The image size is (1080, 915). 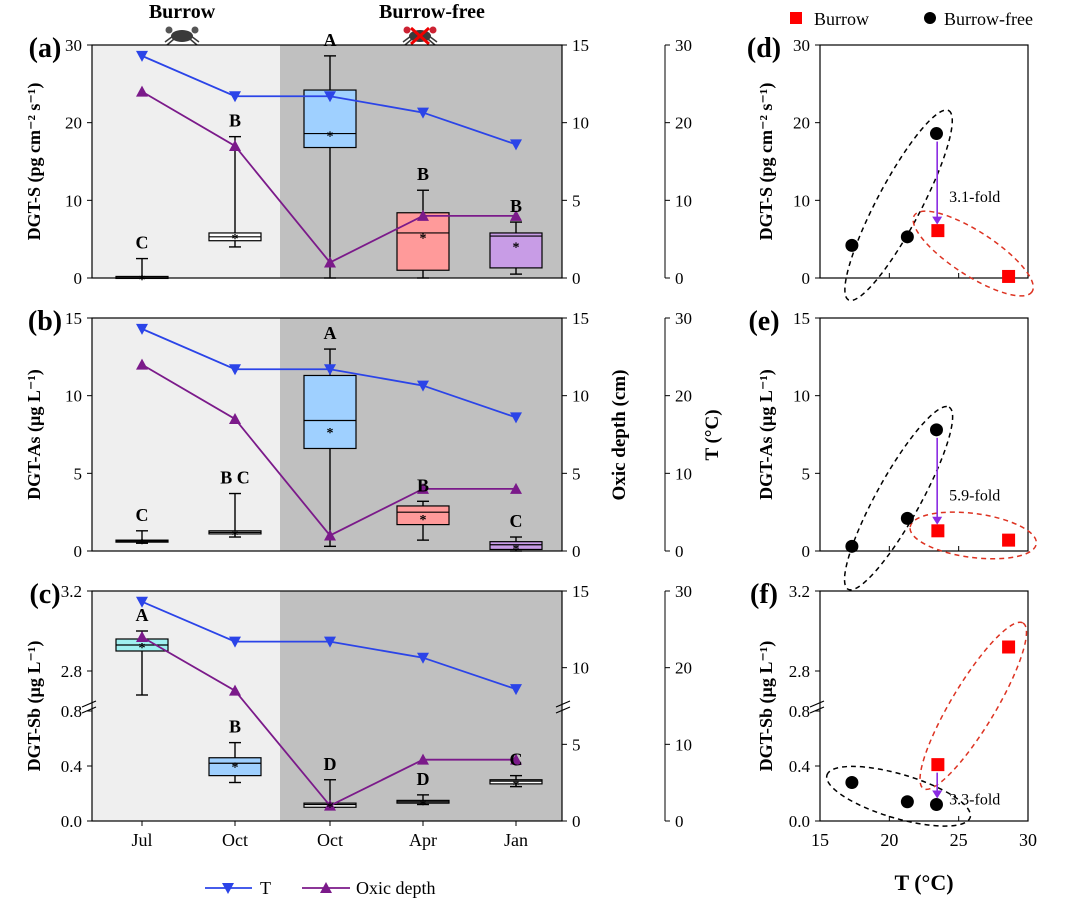 What do you see at coordinates (235, 840) in the screenshot?
I see `x-tick-label: Oct` at bounding box center [235, 840].